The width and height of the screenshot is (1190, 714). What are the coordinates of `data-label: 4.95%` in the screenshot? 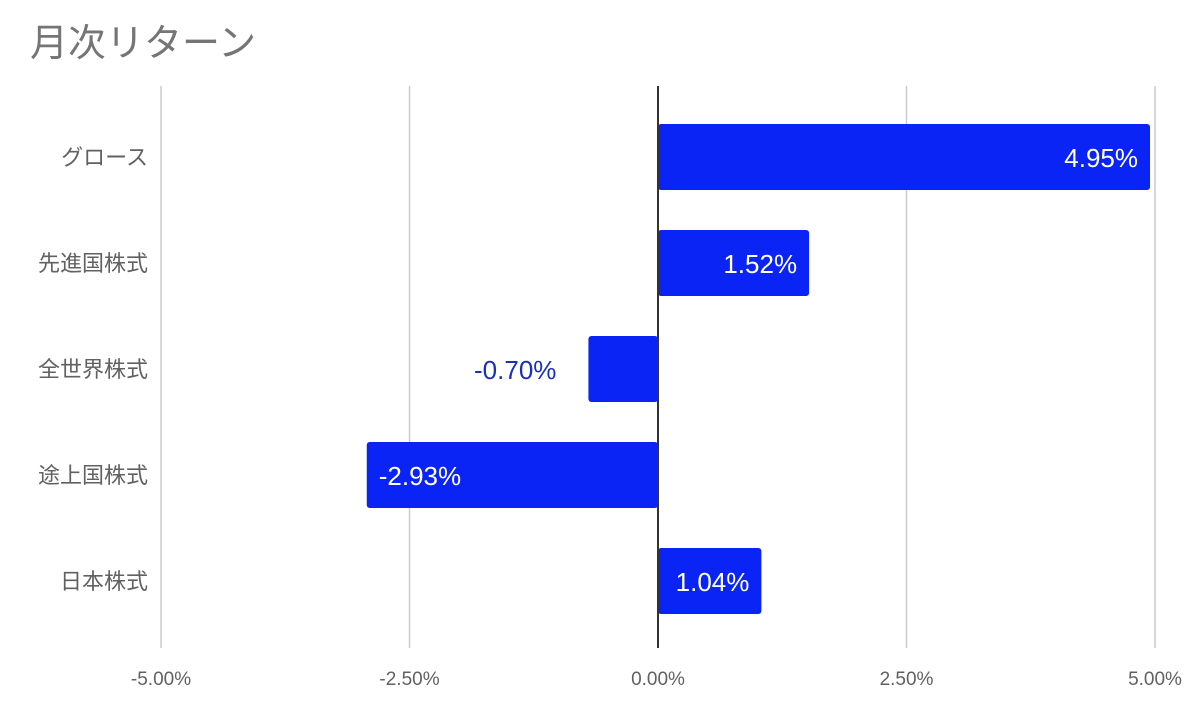 It's located at (1101, 158).